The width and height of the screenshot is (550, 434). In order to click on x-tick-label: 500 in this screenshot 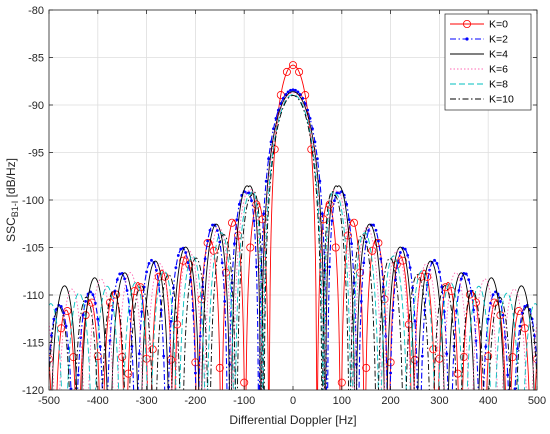, I will do `click(537, 401)`.